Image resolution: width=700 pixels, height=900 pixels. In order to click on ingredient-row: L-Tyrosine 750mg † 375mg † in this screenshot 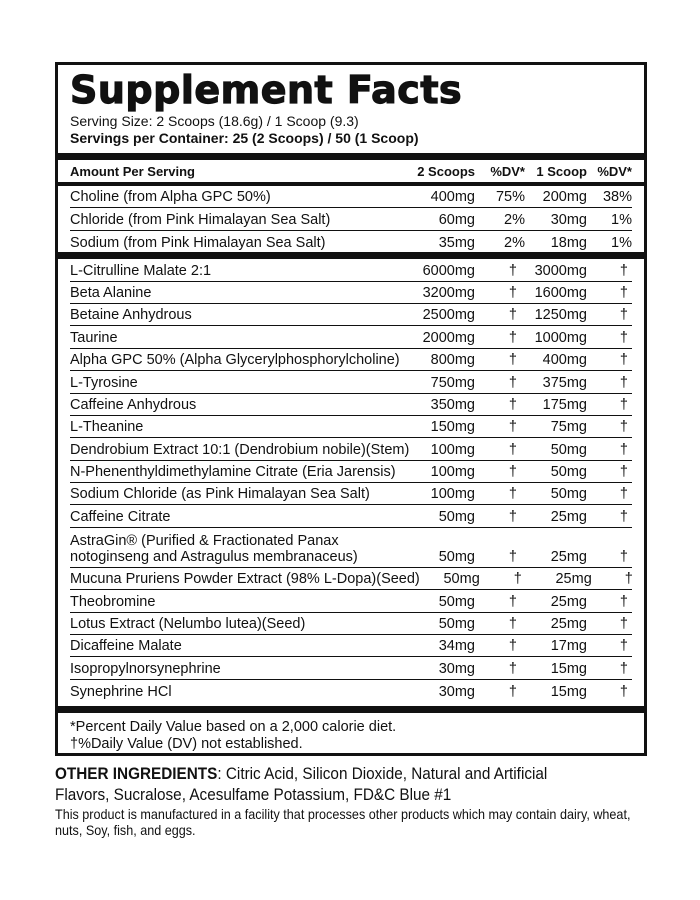, I will do `click(351, 382)`.